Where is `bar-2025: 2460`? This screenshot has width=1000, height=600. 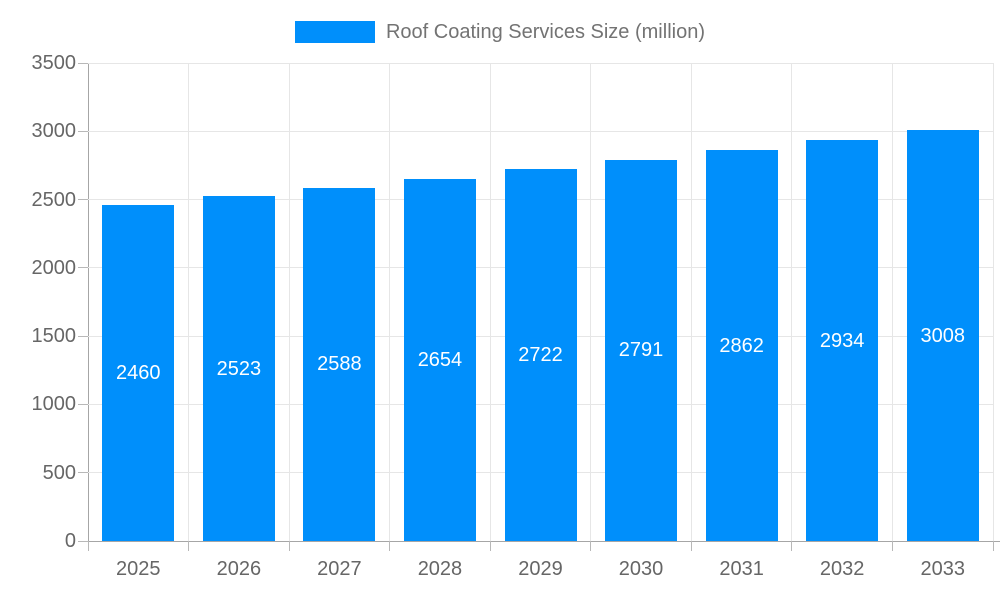
bar-2025: 2460 is located at coordinates (138, 373).